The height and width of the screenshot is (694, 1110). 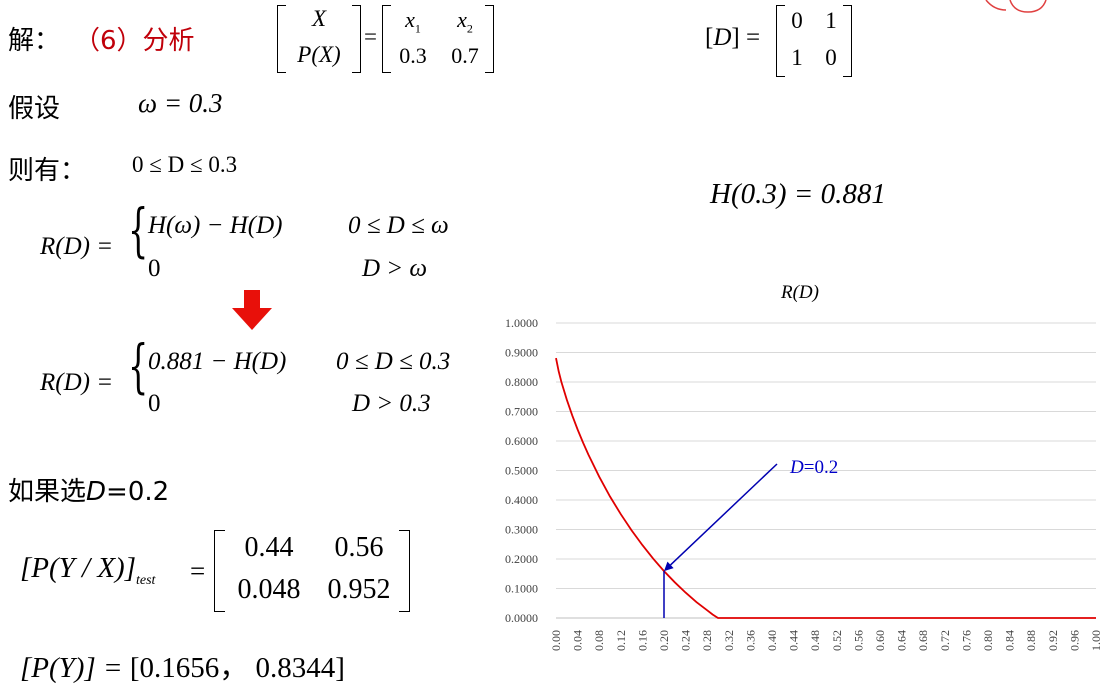 I want to click on x-tick-label: 1.00, so click(x=1096, y=640).